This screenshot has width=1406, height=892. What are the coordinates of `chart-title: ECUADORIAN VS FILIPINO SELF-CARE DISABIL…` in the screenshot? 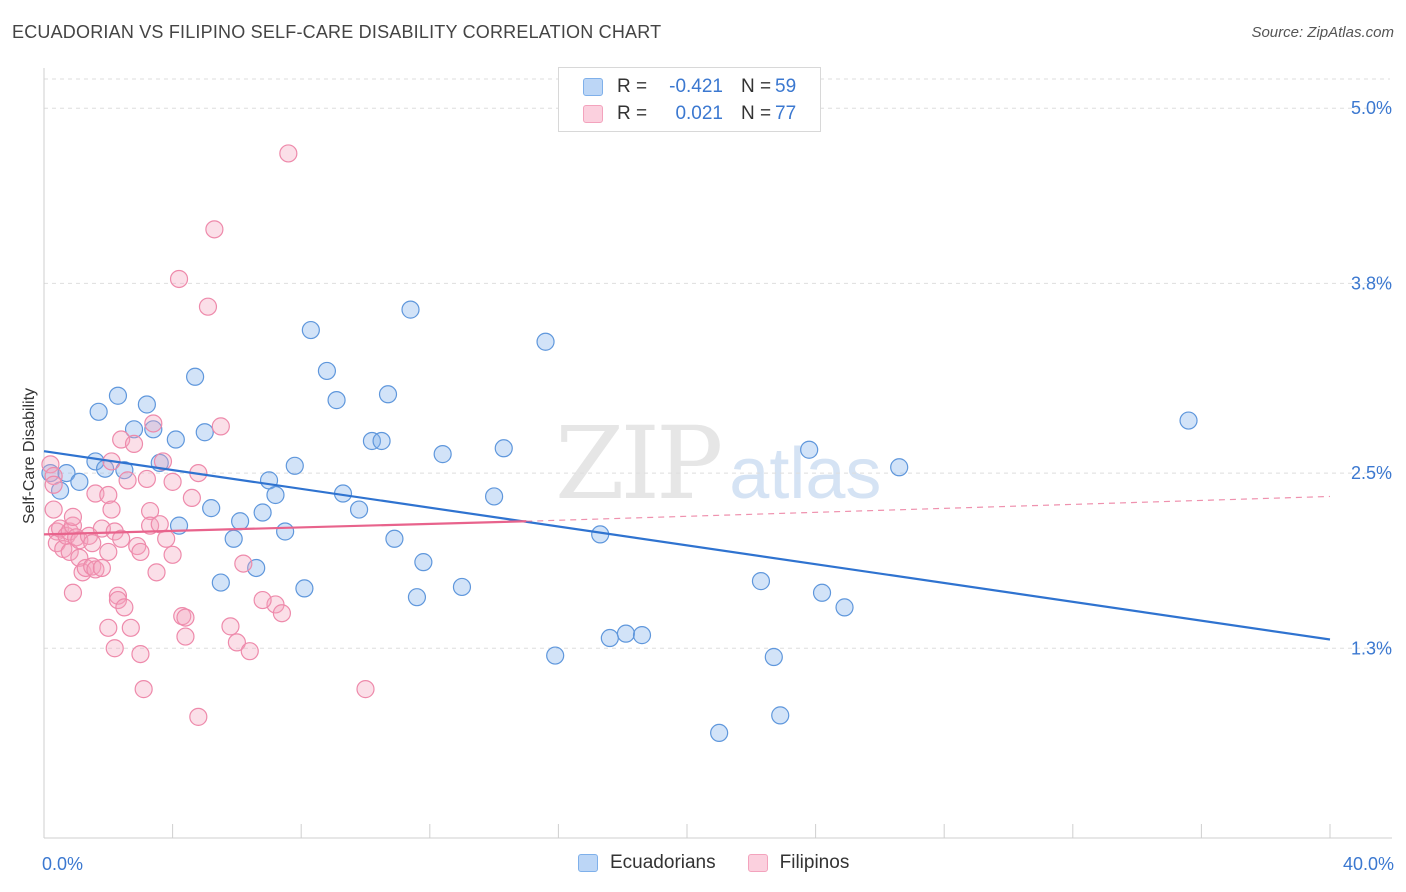 It's located at (337, 32).